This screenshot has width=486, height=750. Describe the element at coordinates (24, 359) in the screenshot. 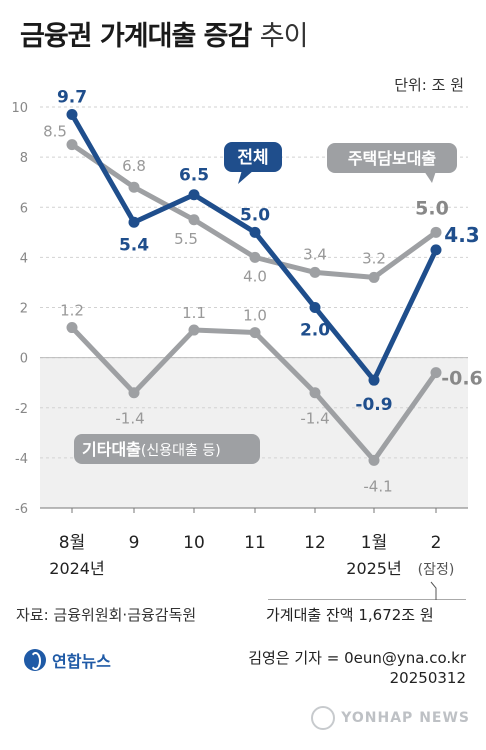

I see `y-tick-label: 0` at that location.